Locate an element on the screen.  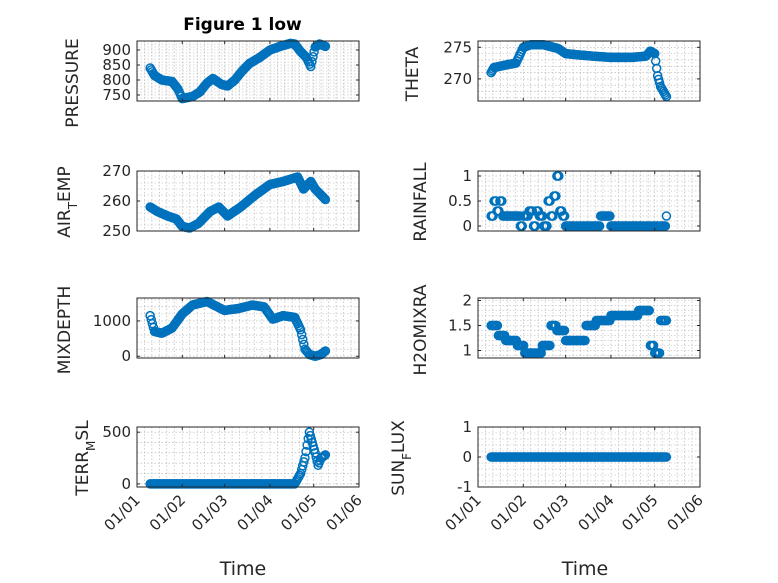
y-tick-label: 260 is located at coordinates (116, 201).